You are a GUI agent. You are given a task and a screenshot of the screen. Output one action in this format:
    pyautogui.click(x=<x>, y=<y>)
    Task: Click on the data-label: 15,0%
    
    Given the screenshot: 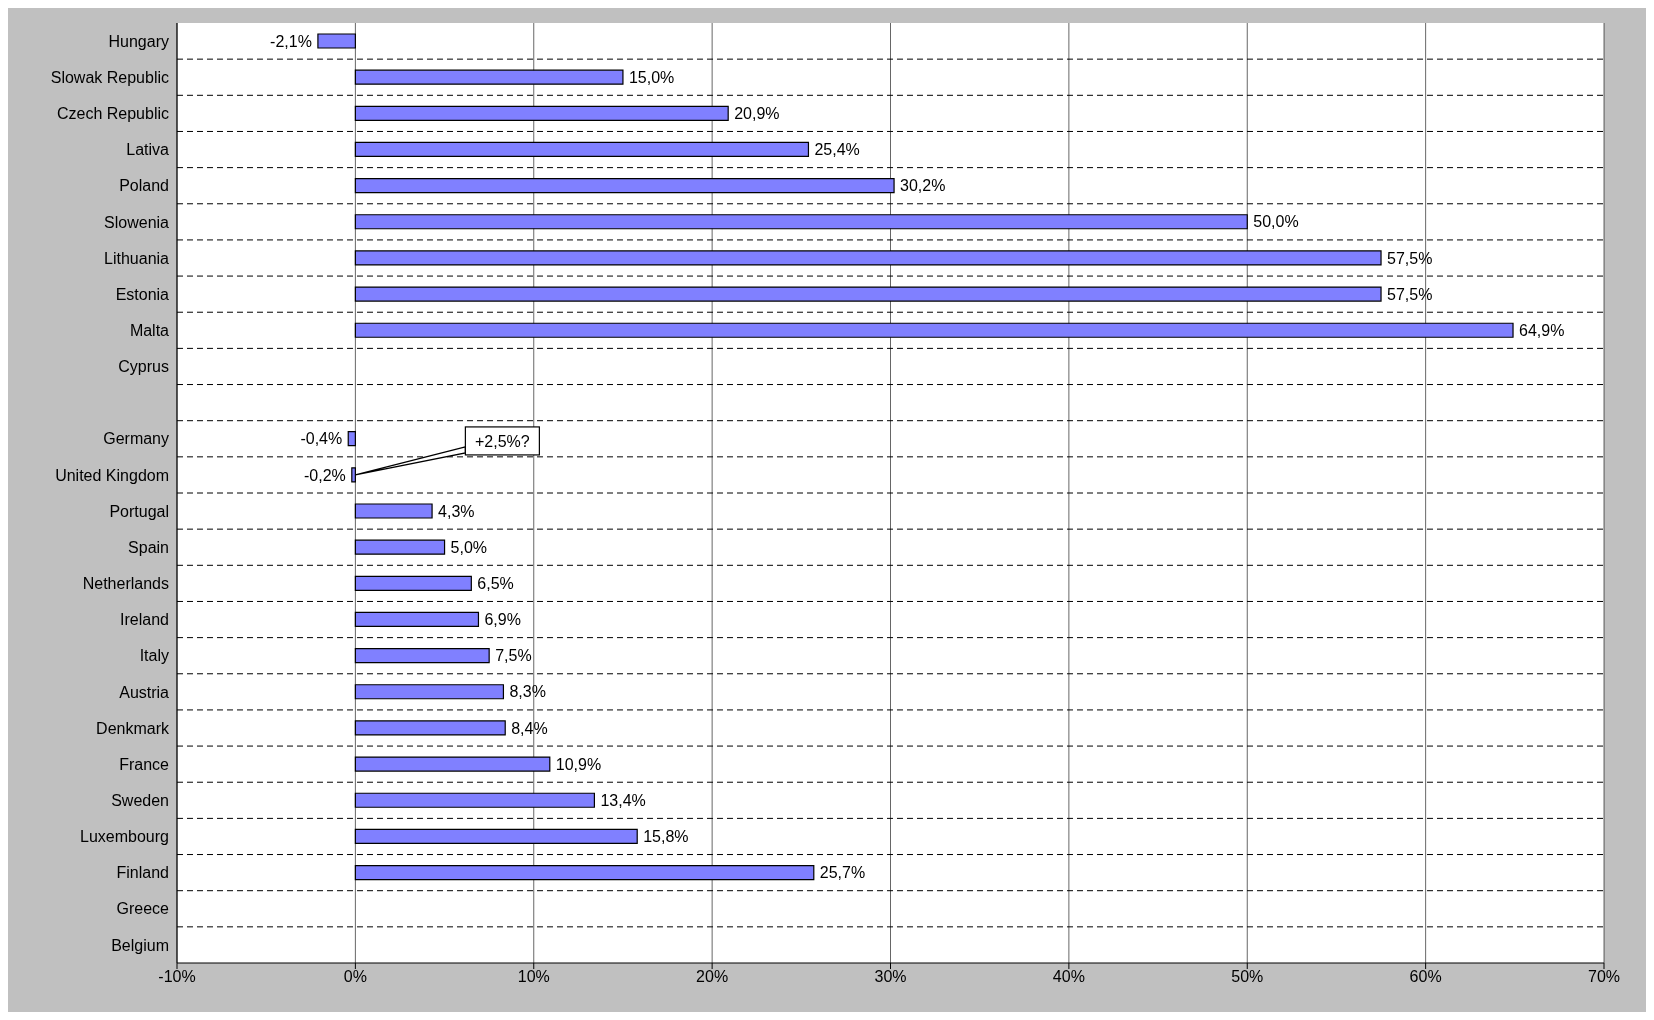 What is the action you would take?
    pyautogui.click(x=651, y=77)
    